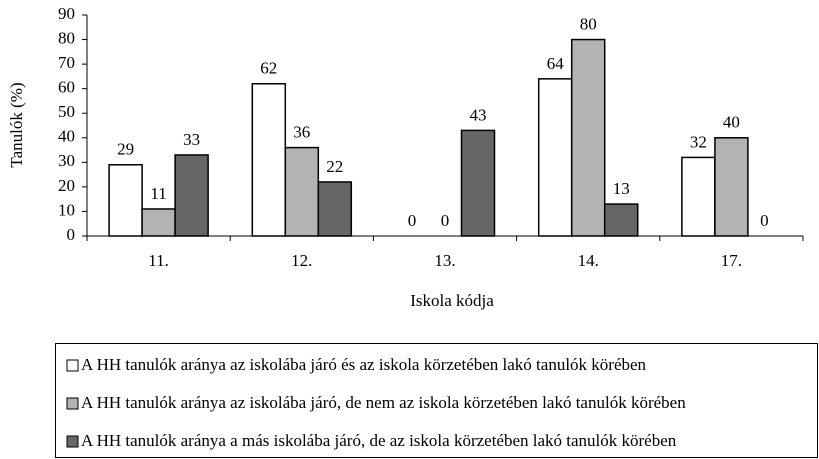  What do you see at coordinates (158, 260) in the screenshot?
I see `x-tick-label: 11.` at bounding box center [158, 260].